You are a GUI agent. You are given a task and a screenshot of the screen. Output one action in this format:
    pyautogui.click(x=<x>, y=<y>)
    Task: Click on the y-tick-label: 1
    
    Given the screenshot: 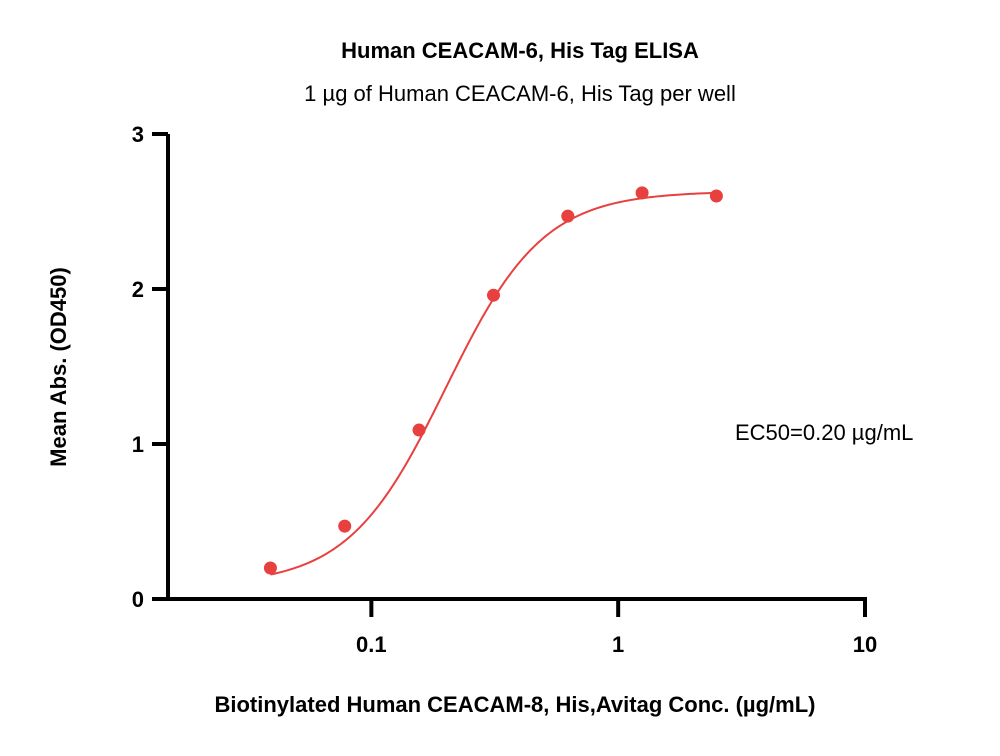 What is the action you would take?
    pyautogui.click(x=138, y=444)
    